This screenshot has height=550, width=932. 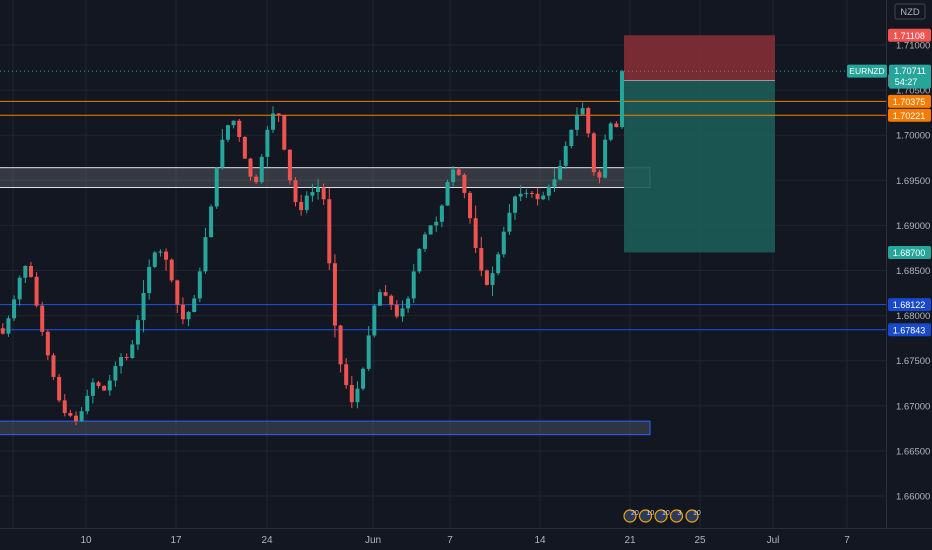 I want to click on price-axis-label: 1.66500, so click(x=913, y=451).